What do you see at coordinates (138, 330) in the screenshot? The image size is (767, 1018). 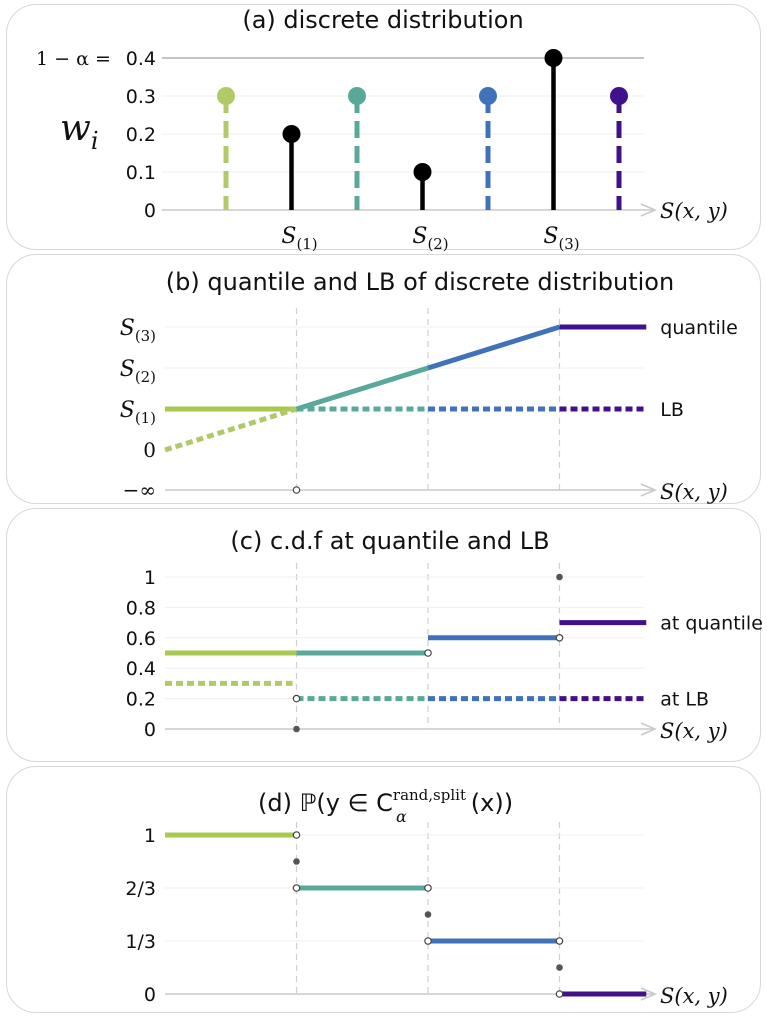 I see `panel-b-ytick: S(3)` at bounding box center [138, 330].